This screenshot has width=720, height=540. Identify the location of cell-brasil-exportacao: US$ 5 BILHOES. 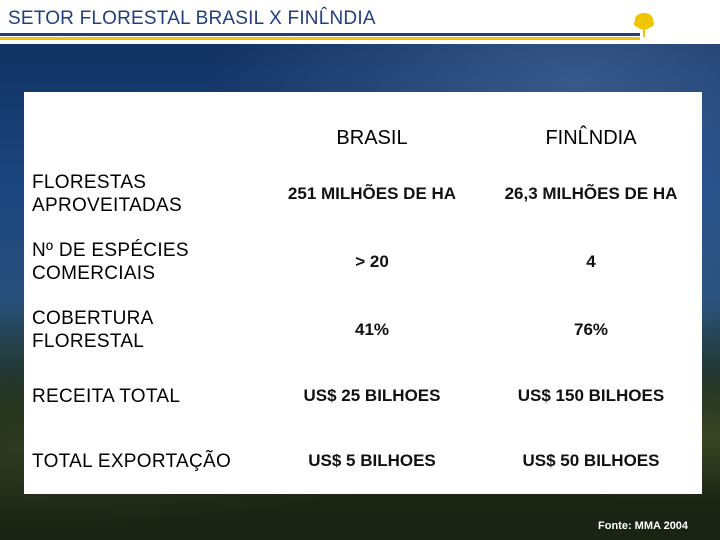
(372, 461).